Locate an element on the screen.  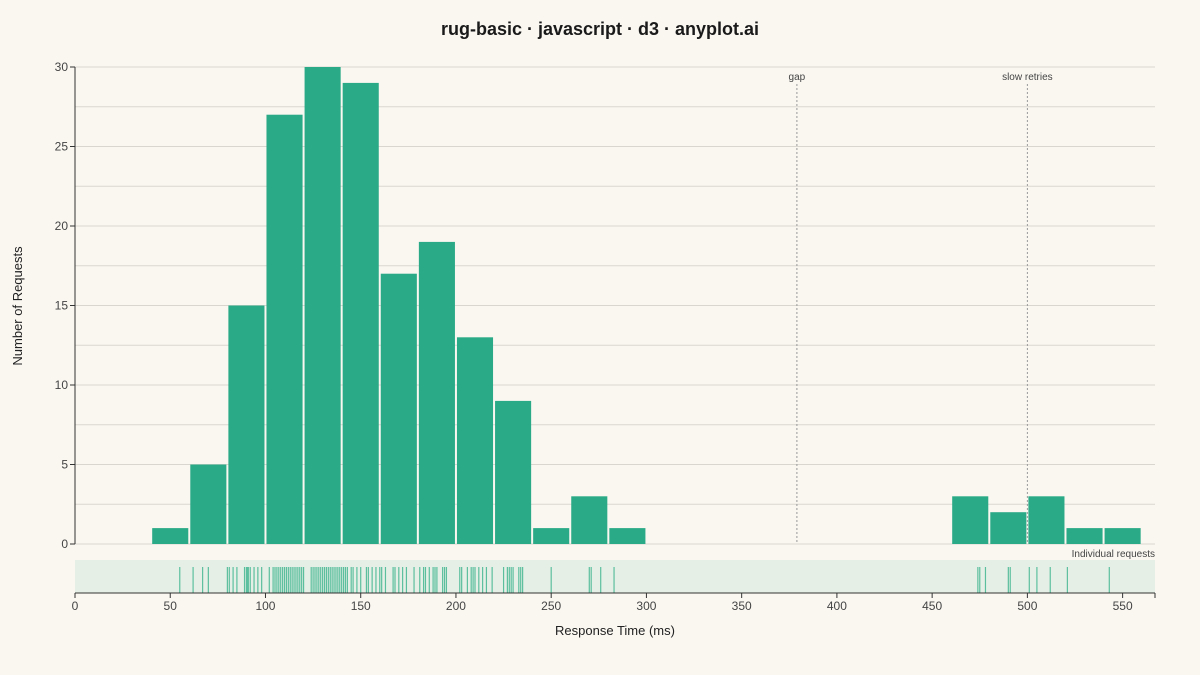
y-tick-label: 25 is located at coordinates (62, 147).